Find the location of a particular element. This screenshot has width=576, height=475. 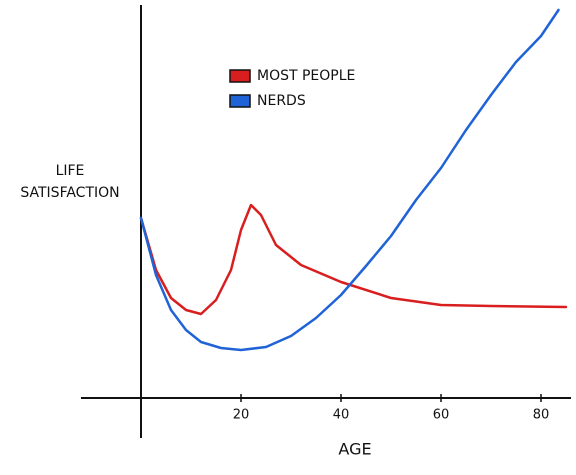

legend-label: MOST PEOPLE is located at coordinates (306, 76).